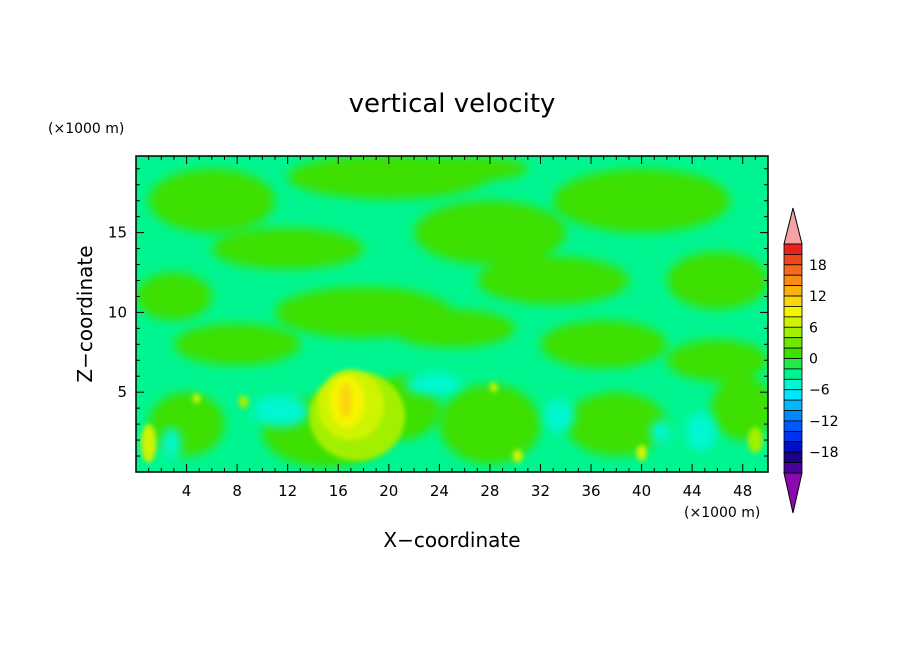  I want to click on x-tick-labels: 4 8 12 16 20 24 28 32 36 40 44 48, so click(467, 491).